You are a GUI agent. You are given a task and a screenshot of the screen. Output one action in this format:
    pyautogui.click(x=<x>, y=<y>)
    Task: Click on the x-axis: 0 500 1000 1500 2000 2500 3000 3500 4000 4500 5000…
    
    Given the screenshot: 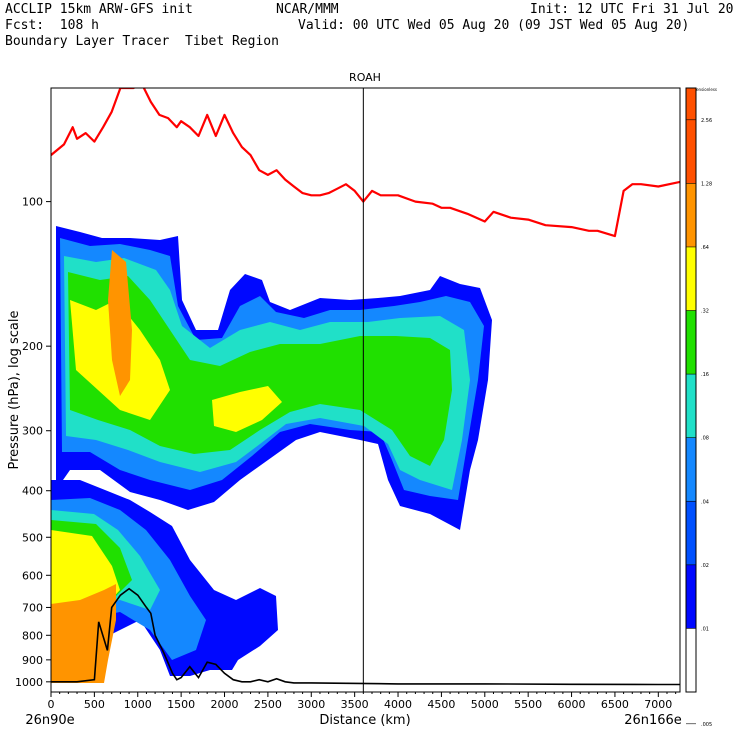 What is the action you would take?
    pyautogui.click(x=362, y=701)
    